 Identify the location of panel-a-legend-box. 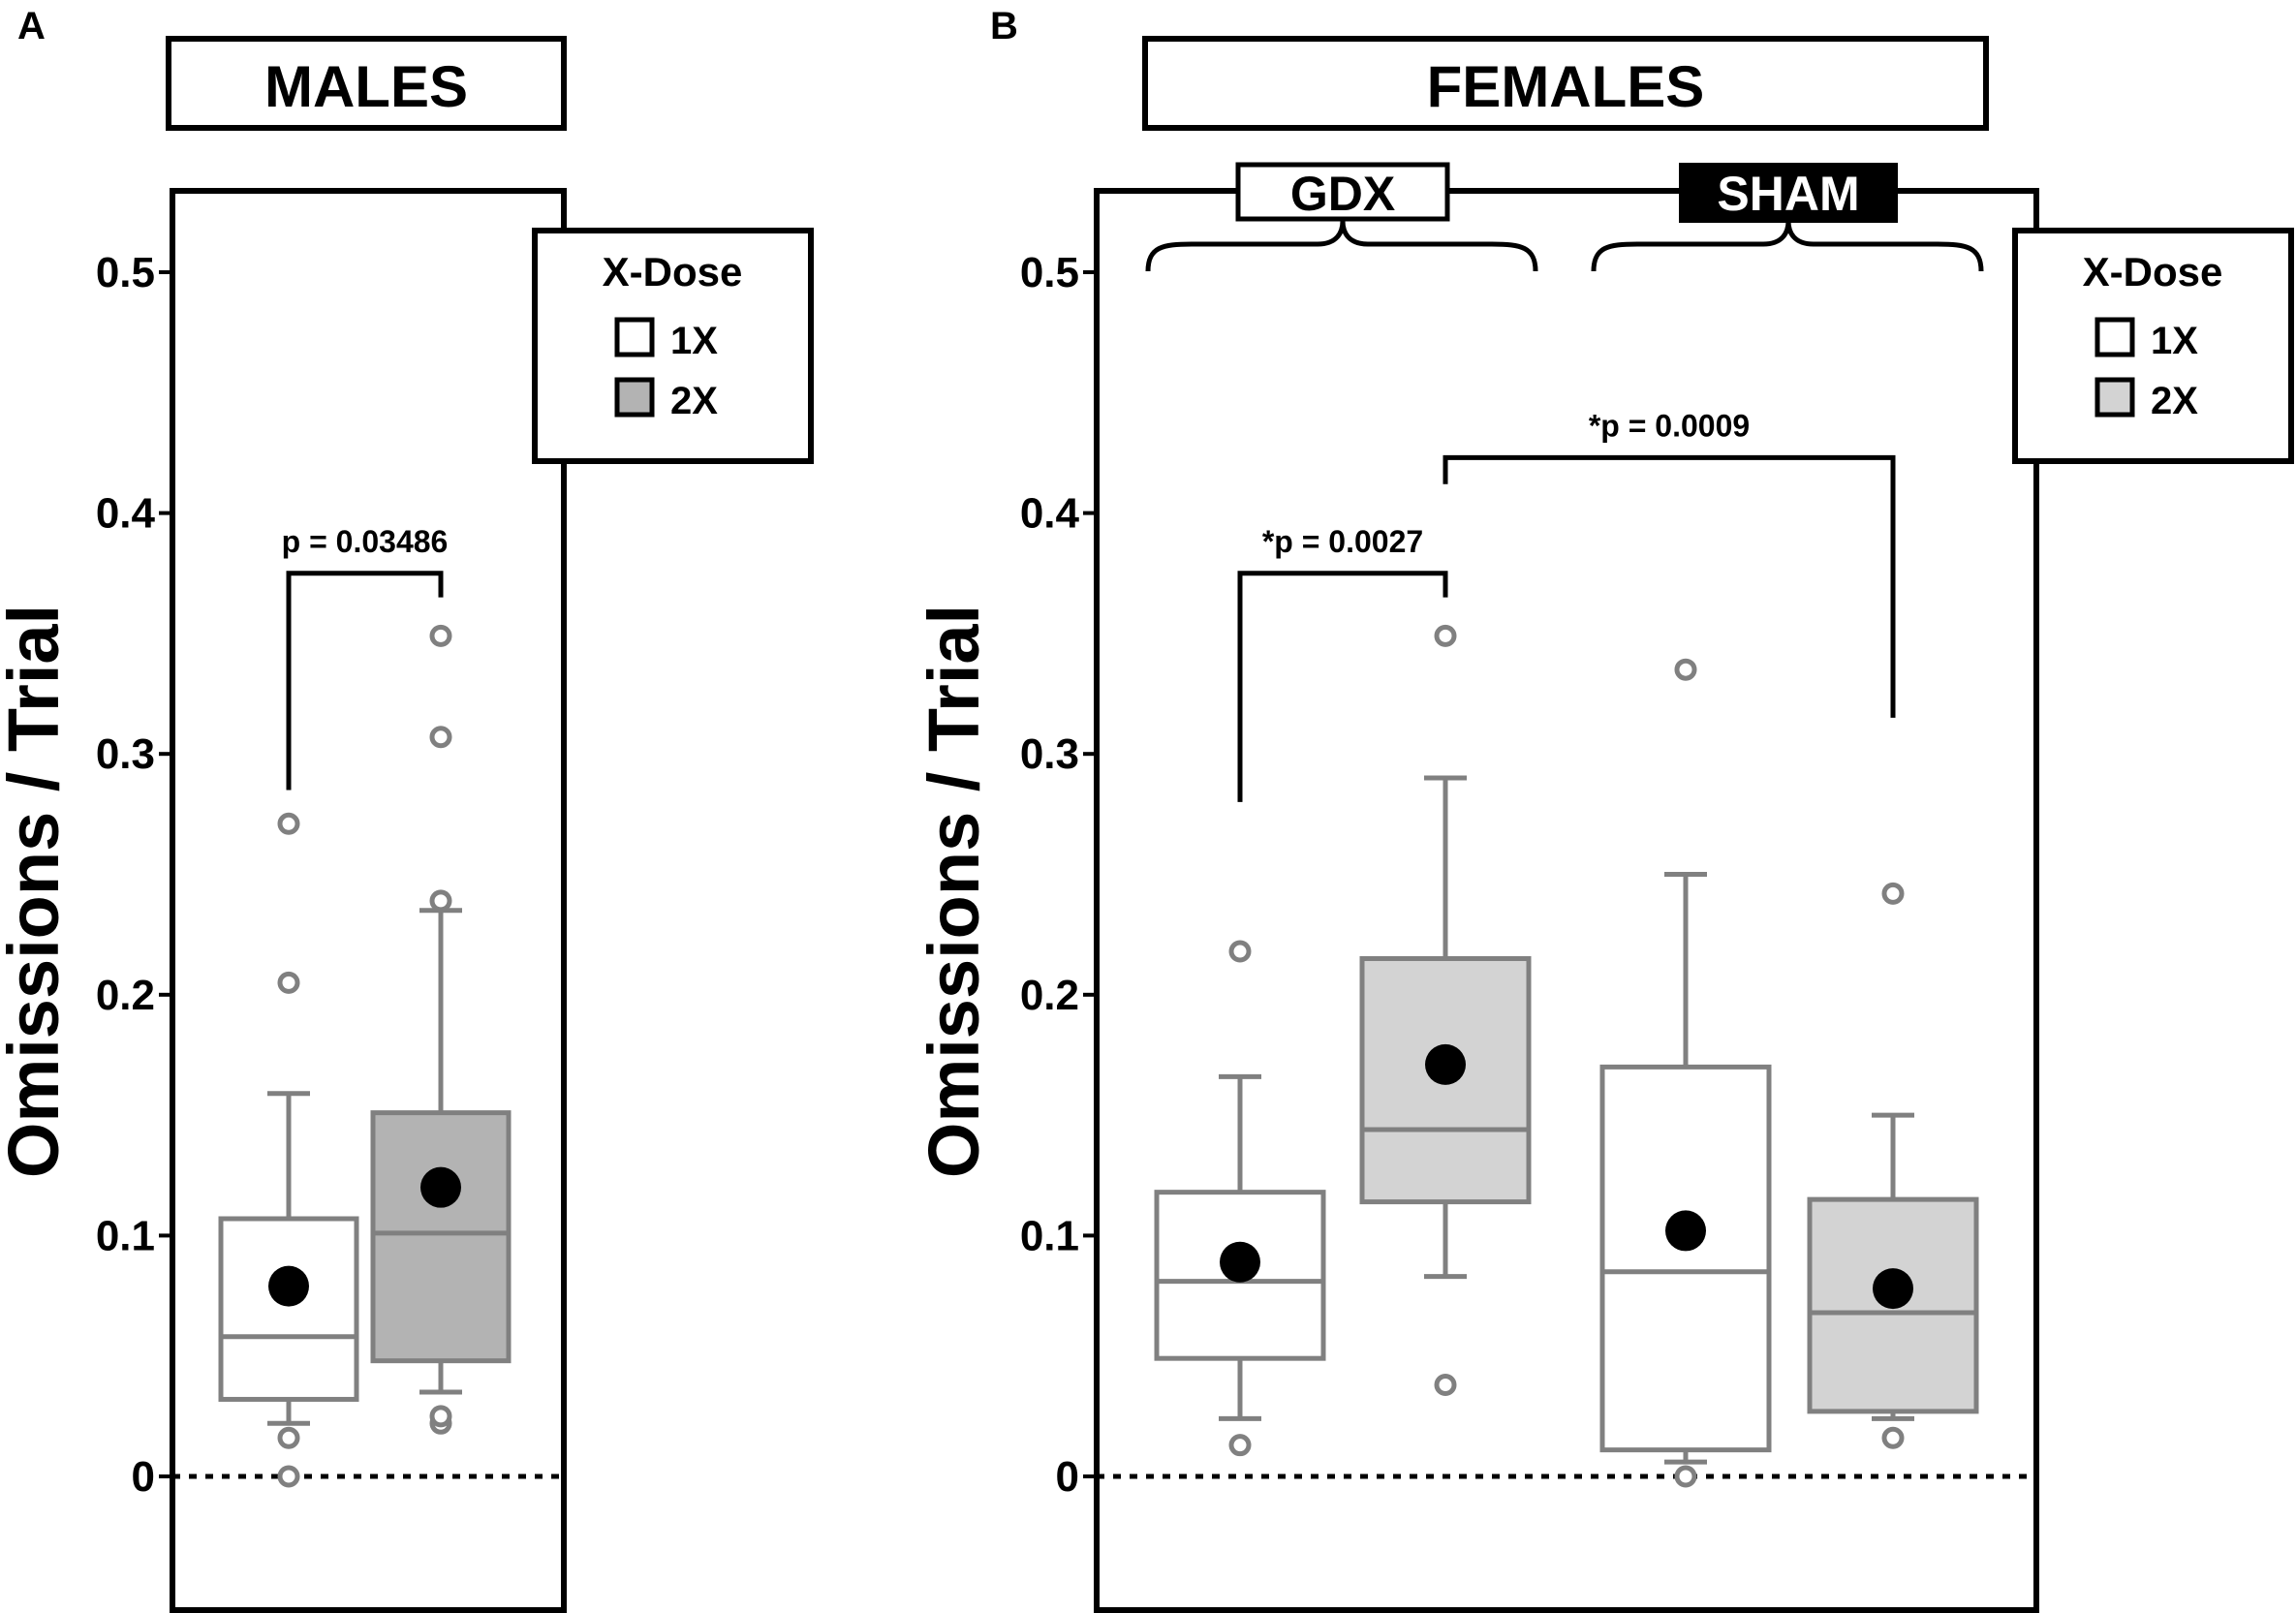
(673, 346).